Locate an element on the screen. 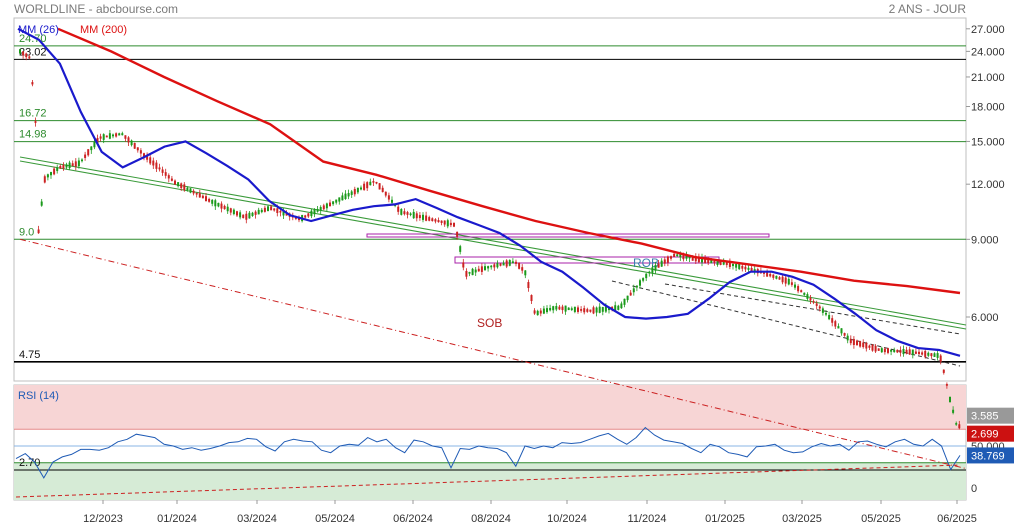 Image resolution: width=1014 pixels, height=528 pixels. price-level-label: 2.70 is located at coordinates (29, 463).